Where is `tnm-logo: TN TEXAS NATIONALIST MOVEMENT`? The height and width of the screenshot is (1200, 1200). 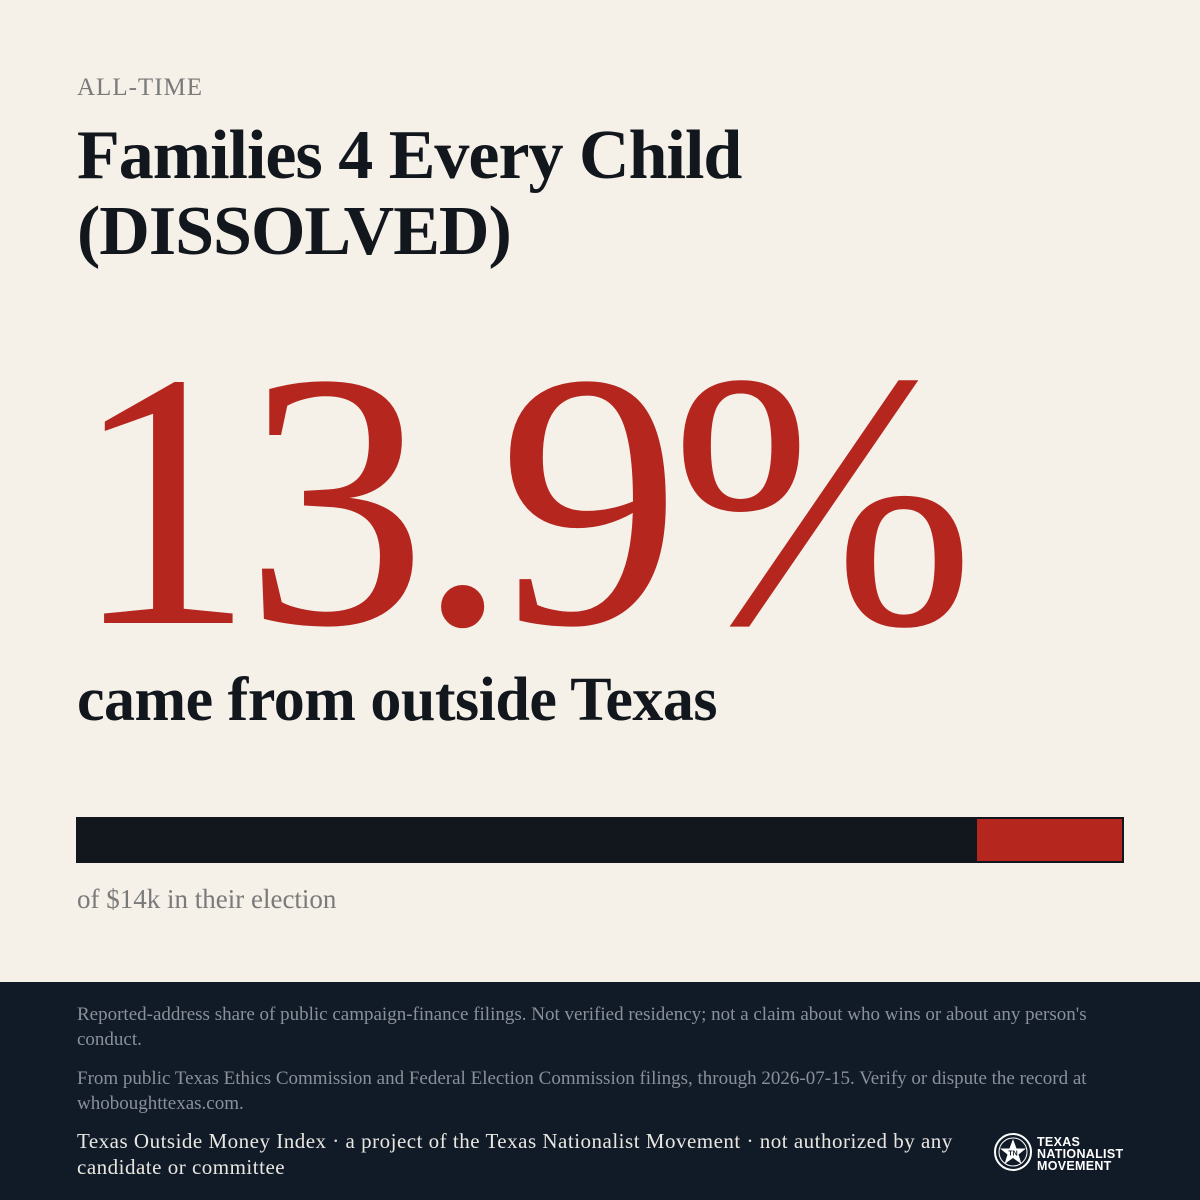
tnm-logo: TN TEXAS NATIONALIST MOVEMENT is located at coordinates (1058, 1154).